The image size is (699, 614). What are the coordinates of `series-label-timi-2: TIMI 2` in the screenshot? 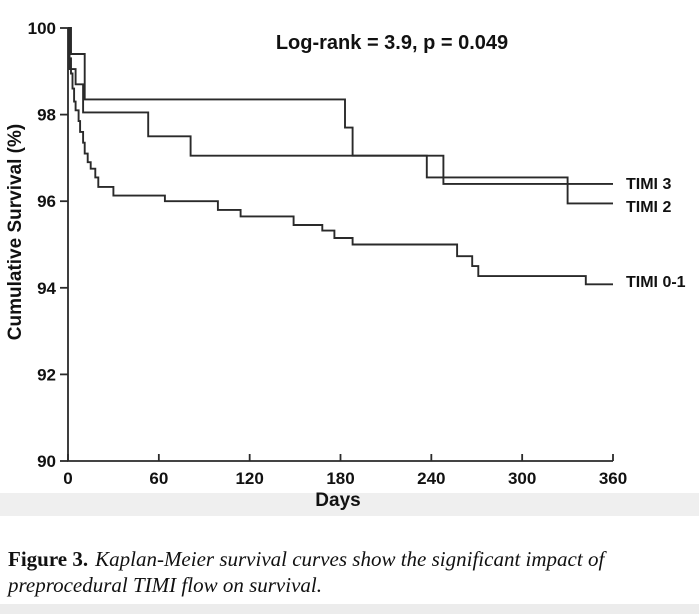 It's located at (648, 207).